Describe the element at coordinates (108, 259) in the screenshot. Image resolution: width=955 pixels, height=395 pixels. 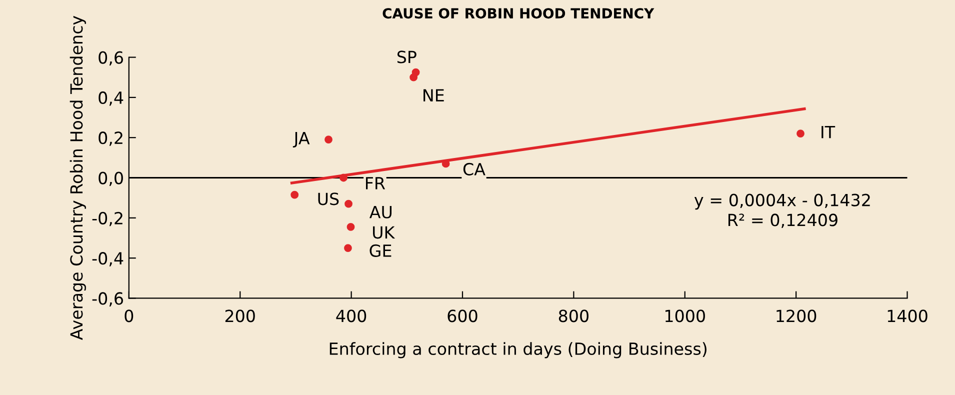
I see `y-tick-label: -0,4` at that location.